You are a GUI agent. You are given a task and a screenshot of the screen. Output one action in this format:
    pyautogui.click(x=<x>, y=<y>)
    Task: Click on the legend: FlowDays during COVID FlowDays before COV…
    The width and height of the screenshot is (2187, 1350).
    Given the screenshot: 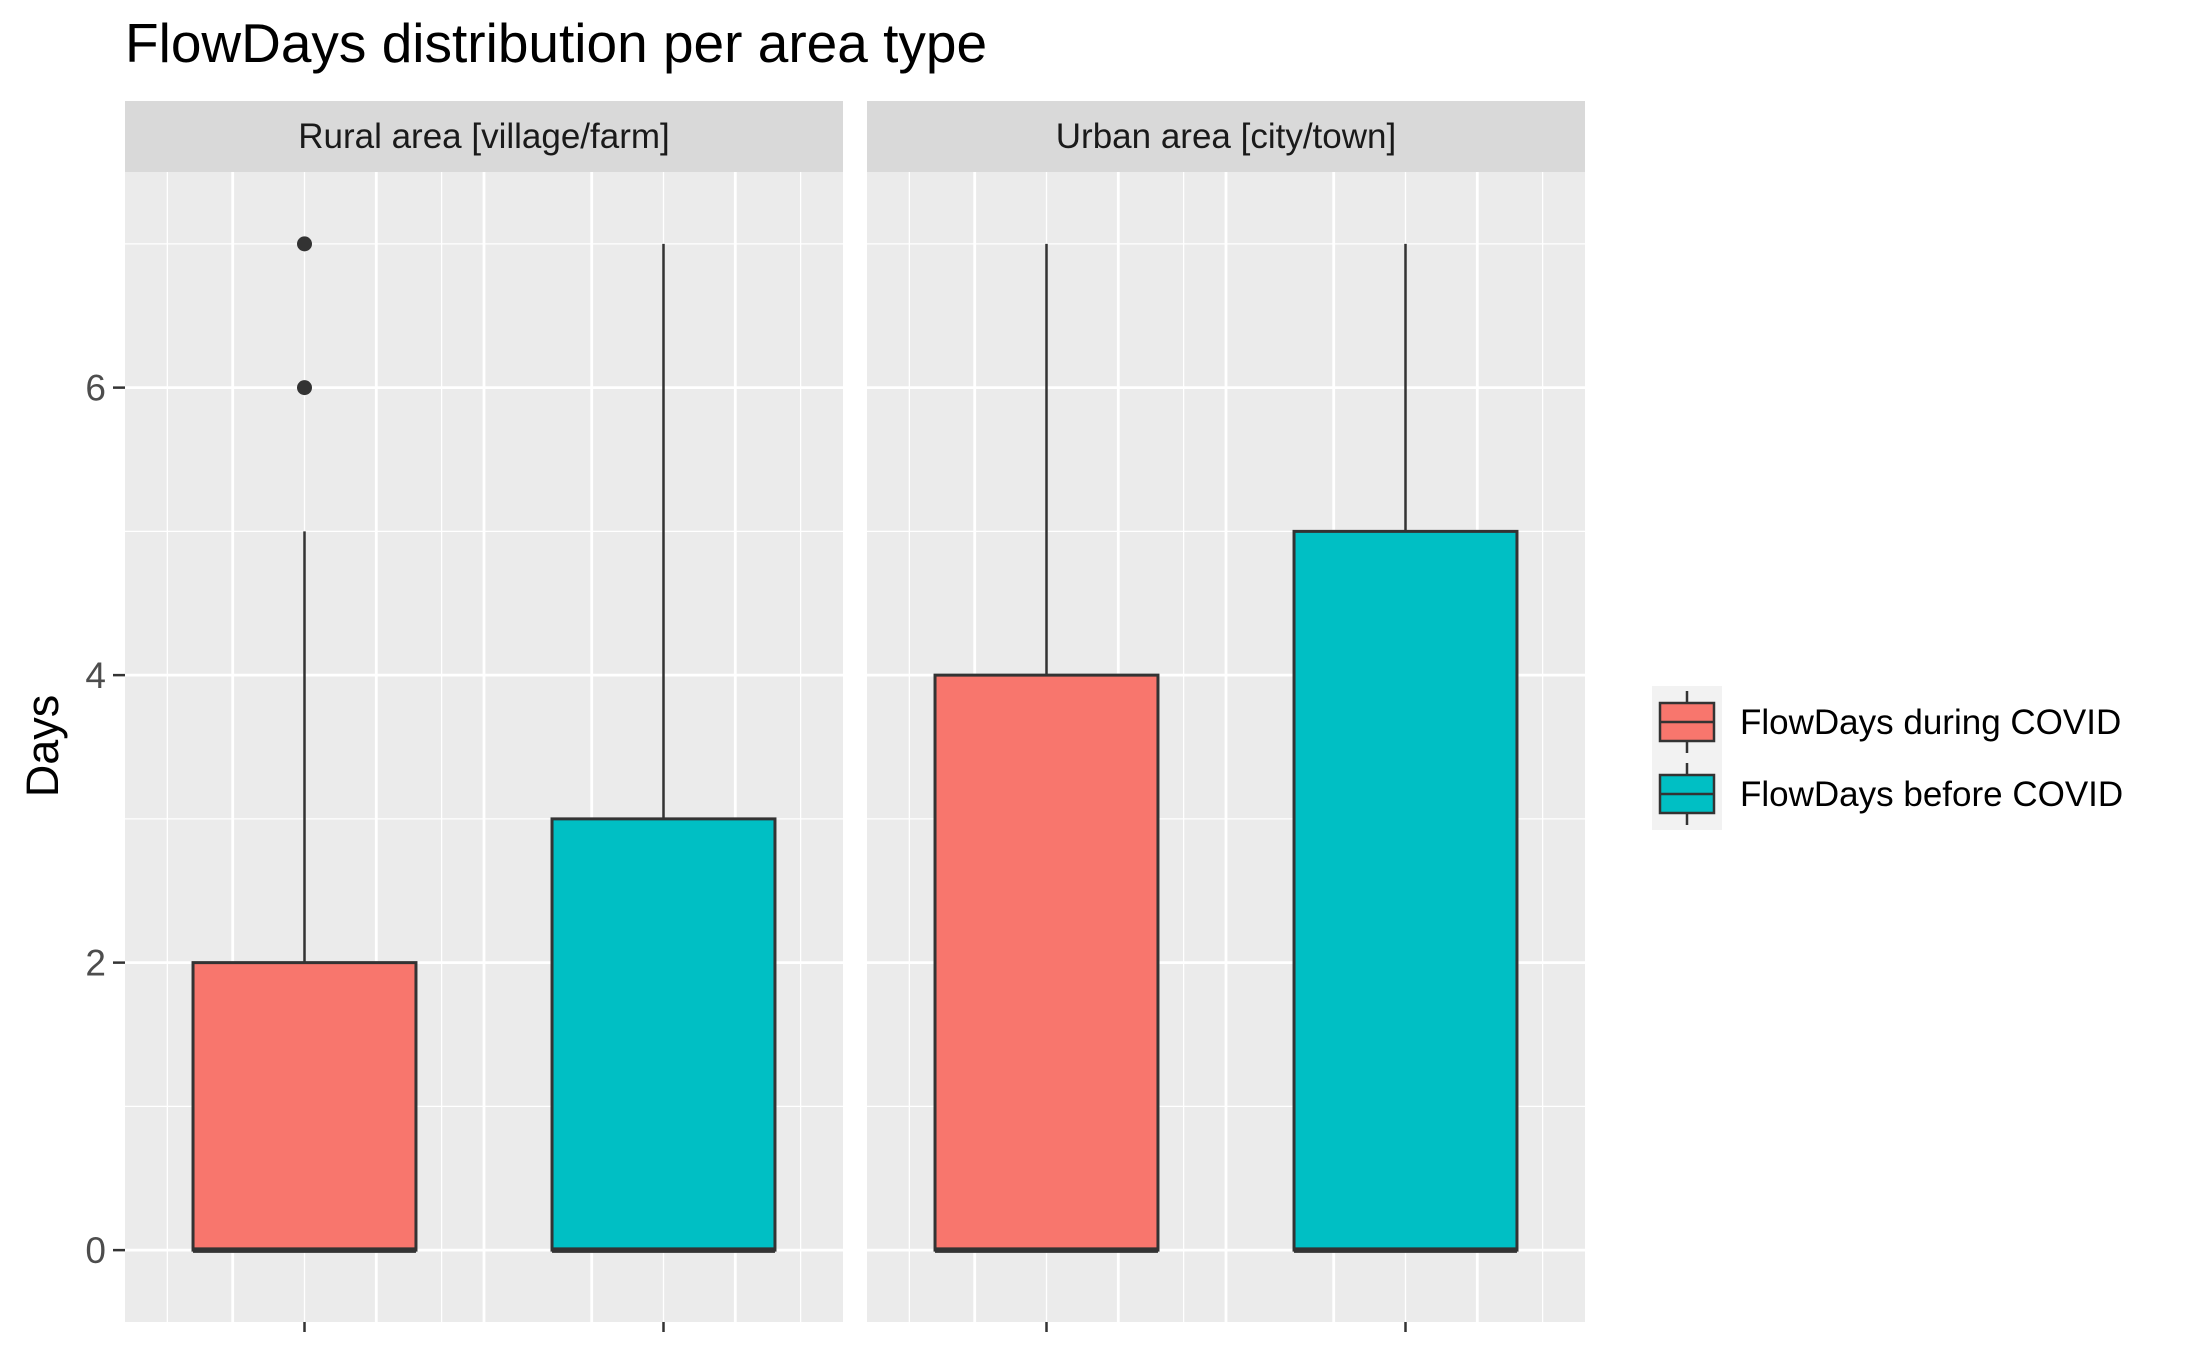 What is the action you would take?
    pyautogui.click(x=1887, y=758)
    